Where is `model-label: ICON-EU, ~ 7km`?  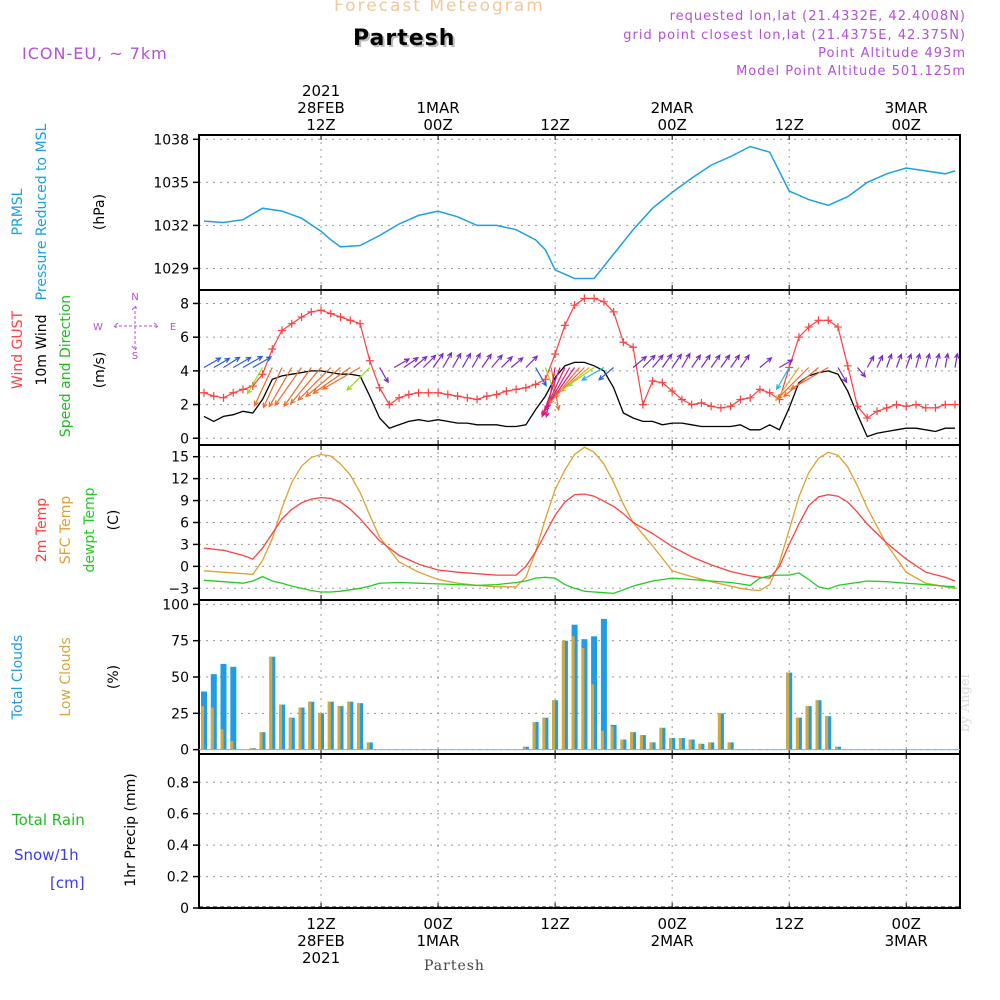 model-label: ICON-EU, ~ 7km is located at coordinates (95, 53).